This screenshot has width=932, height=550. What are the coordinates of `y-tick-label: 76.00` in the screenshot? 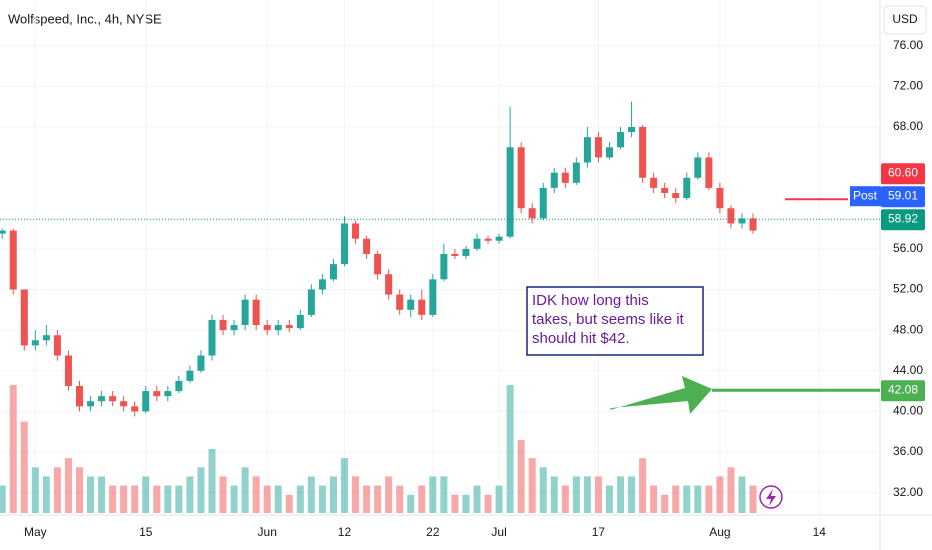 It's located at (908, 45).